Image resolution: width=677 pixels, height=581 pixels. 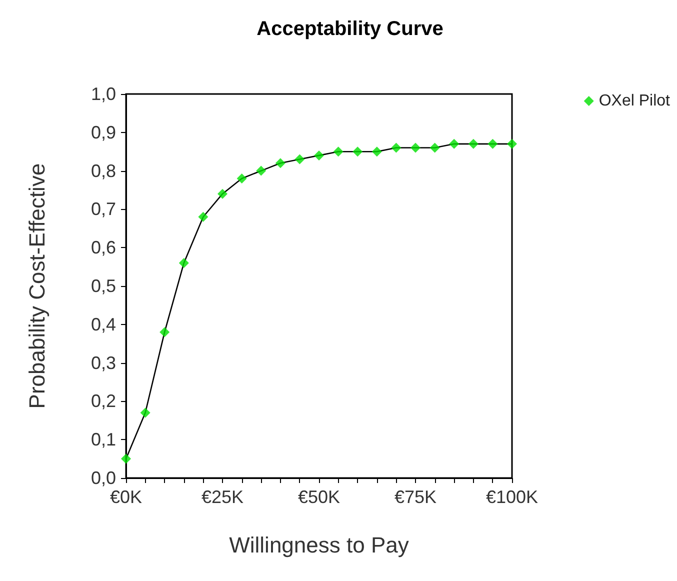 I want to click on x-tick-label: €0K, so click(x=126, y=497).